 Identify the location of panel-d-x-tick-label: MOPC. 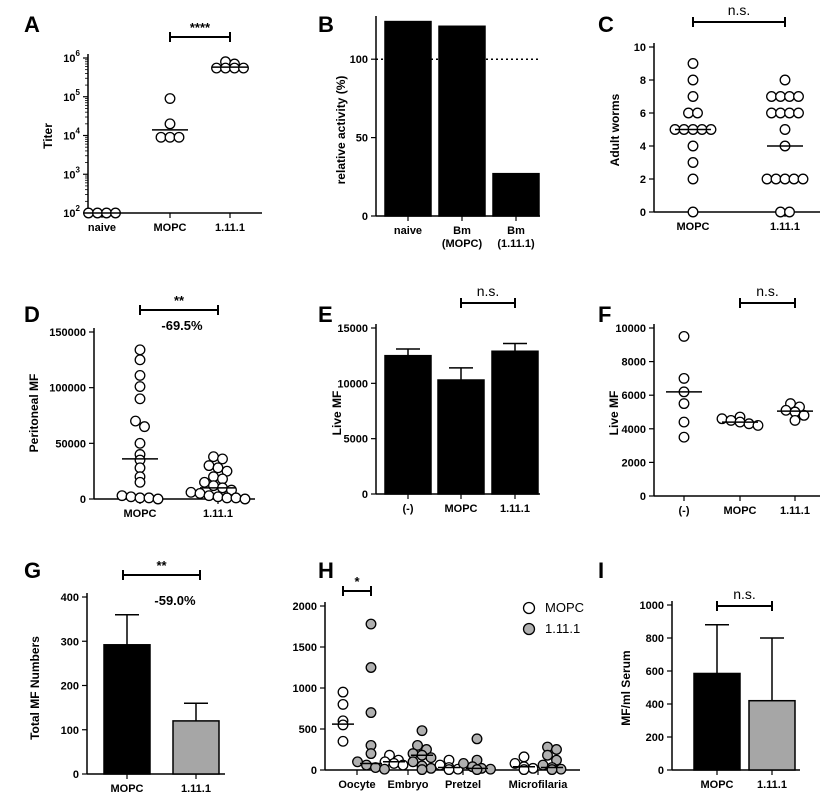
(140, 514).